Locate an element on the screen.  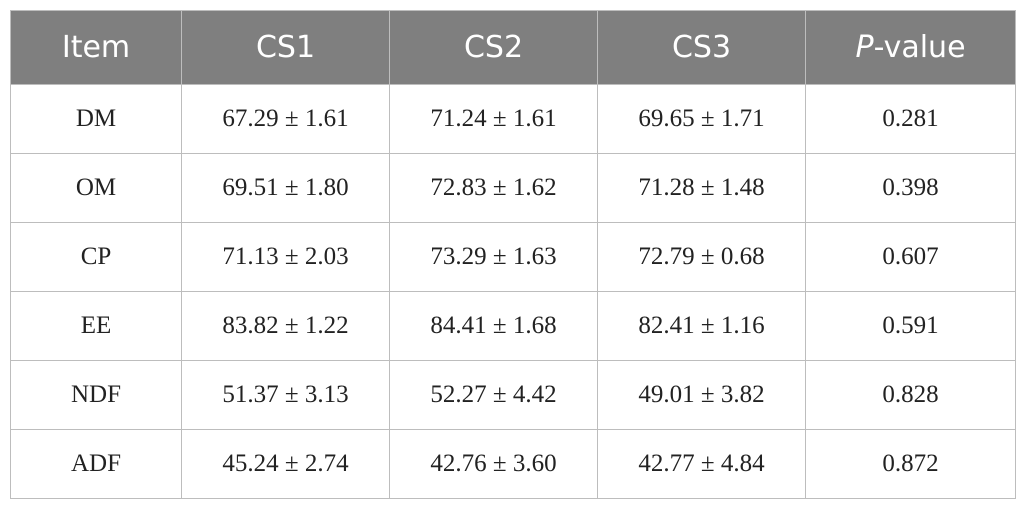
header-cell: CS3 is located at coordinates (701, 47).